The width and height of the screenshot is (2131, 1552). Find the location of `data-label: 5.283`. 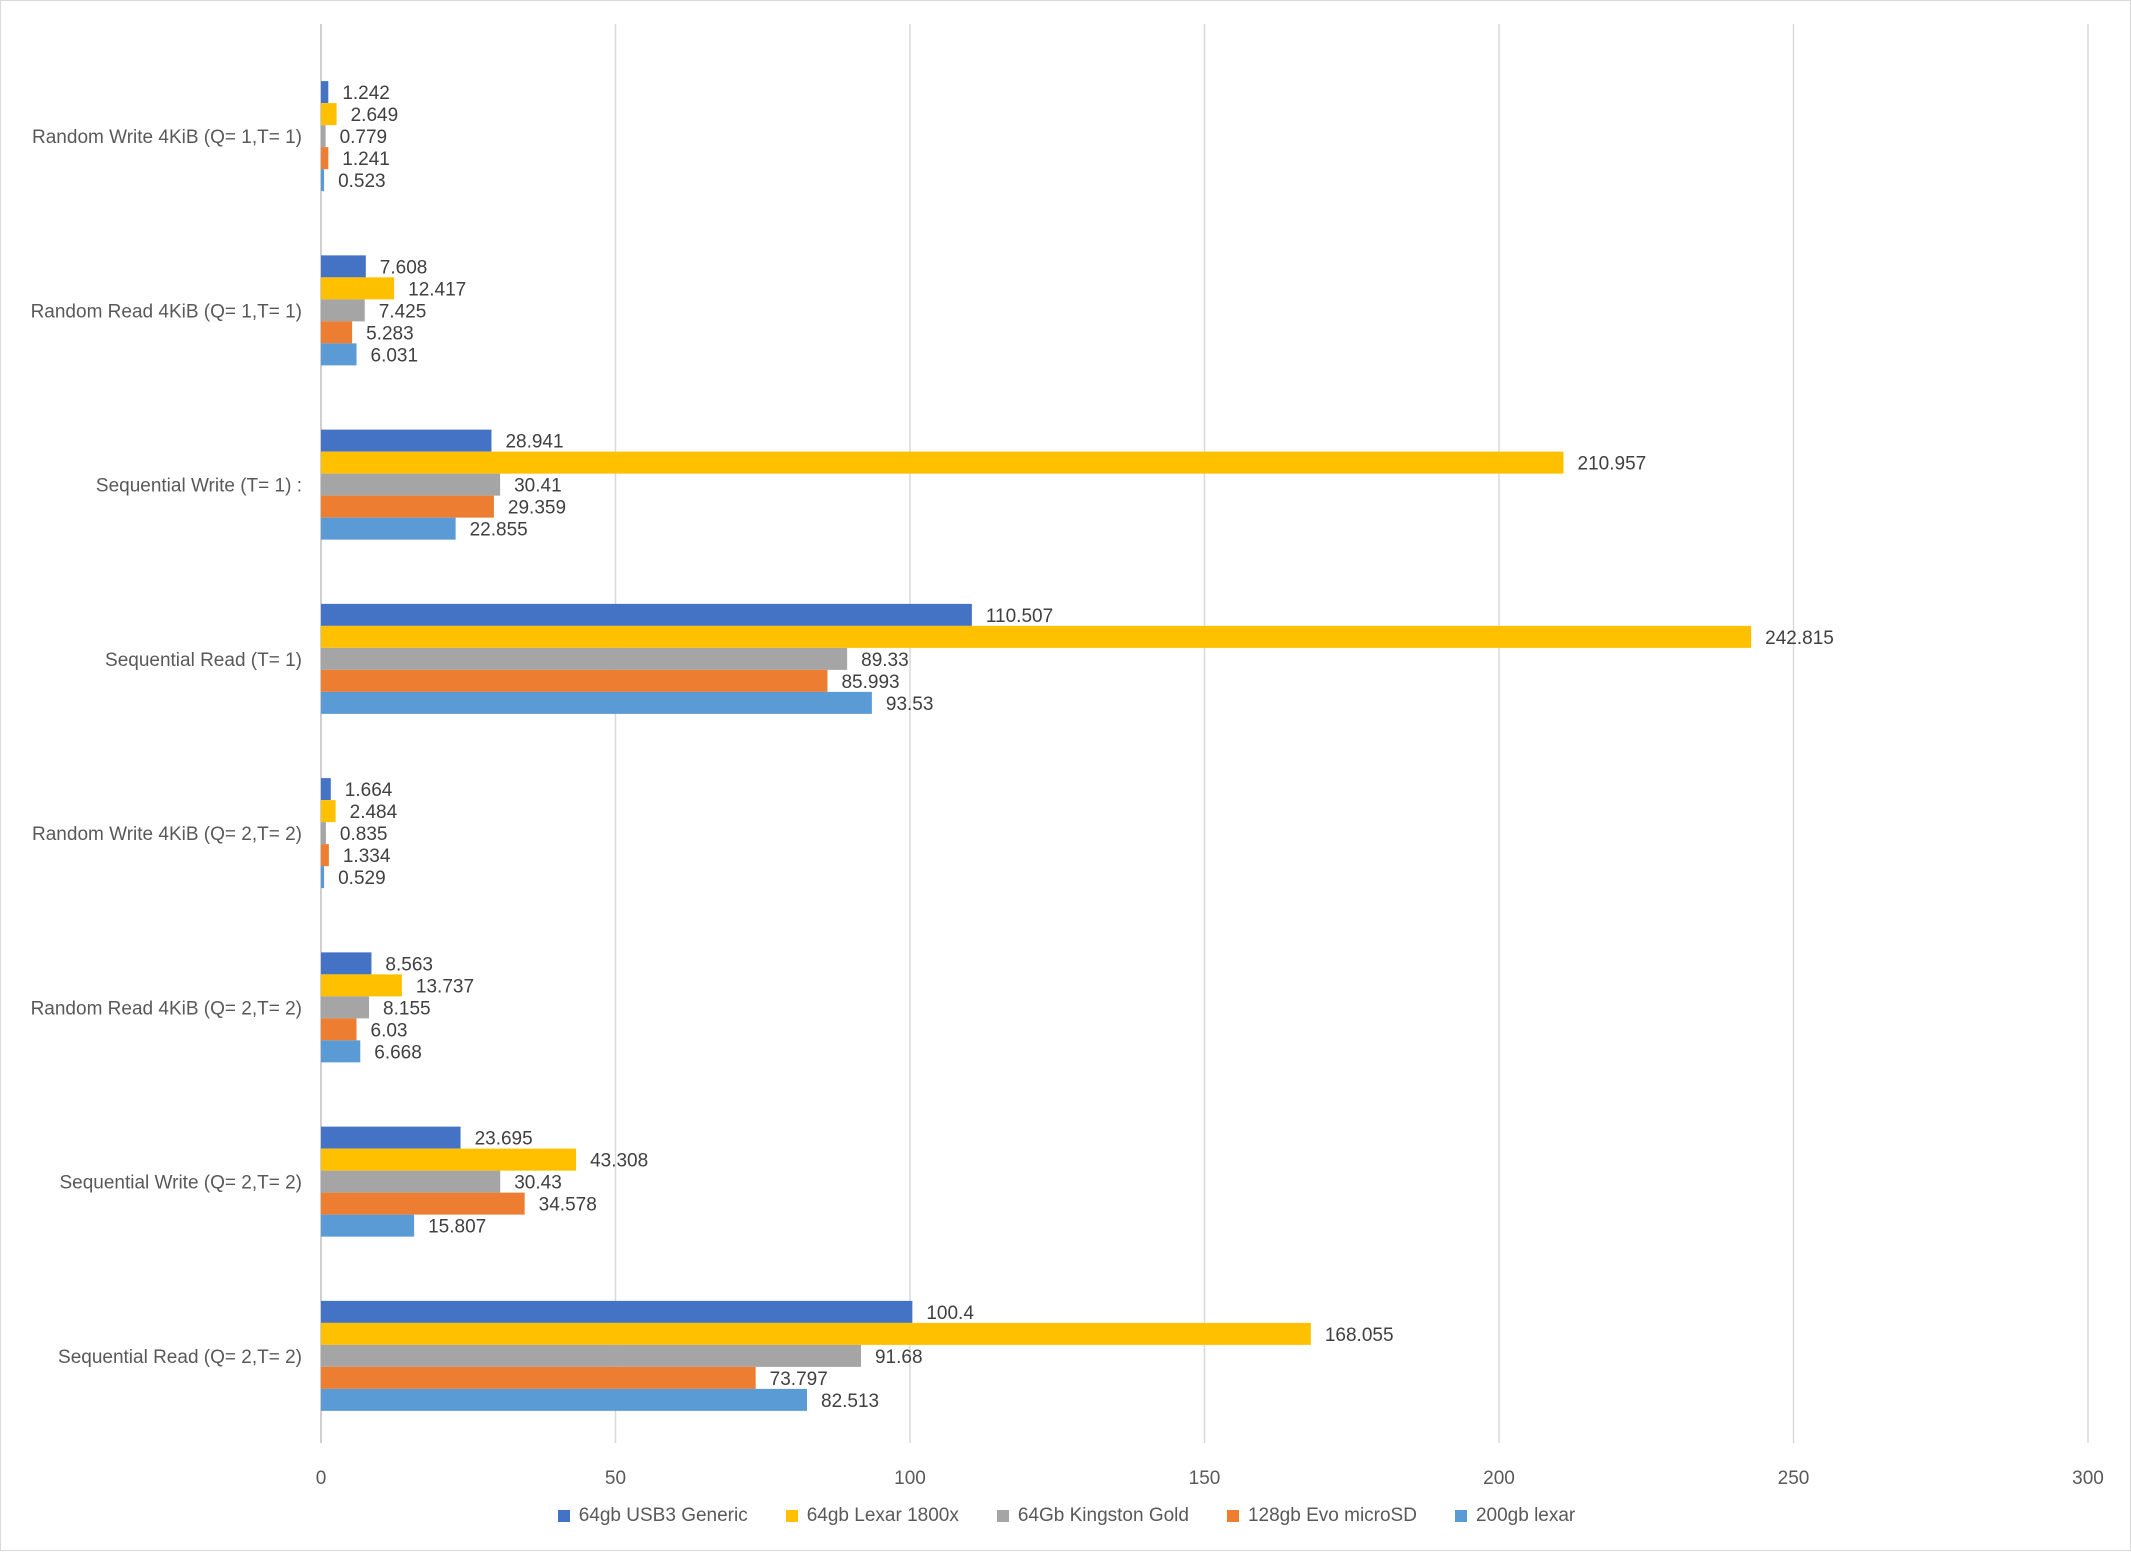

data-label: 5.283 is located at coordinates (390, 333).